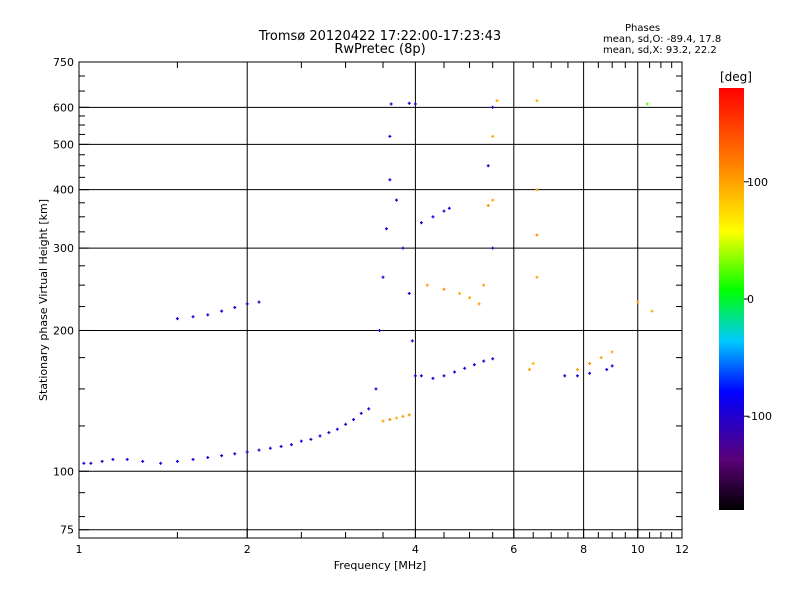  What do you see at coordinates (43, 300) in the screenshot?
I see `y-axis-label: Stationary phase Virtual Height [km]` at bounding box center [43, 300].